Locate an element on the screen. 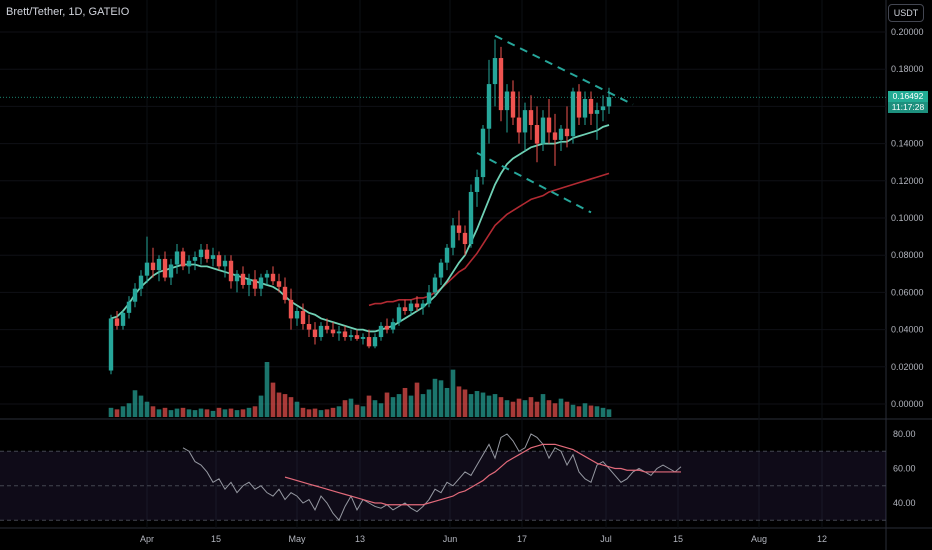 The height and width of the screenshot is (550, 932). rsi-ma-line is located at coordinates (482, 474).